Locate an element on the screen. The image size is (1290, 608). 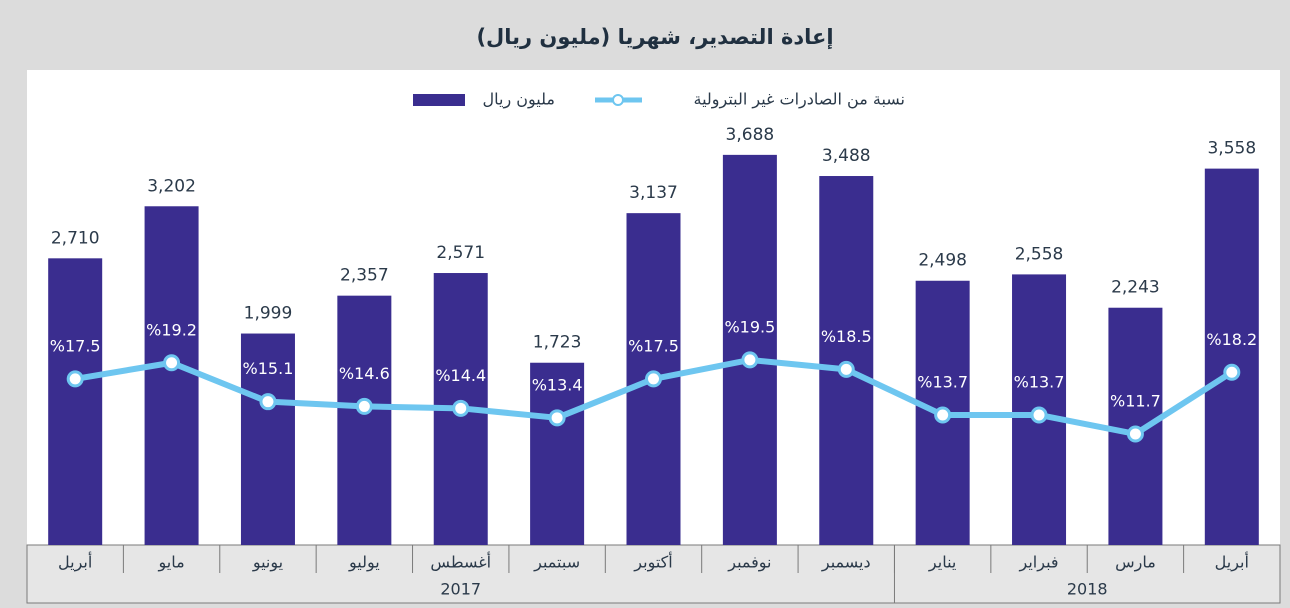
x-tick-label: فبراير is located at coordinates (1039, 563).